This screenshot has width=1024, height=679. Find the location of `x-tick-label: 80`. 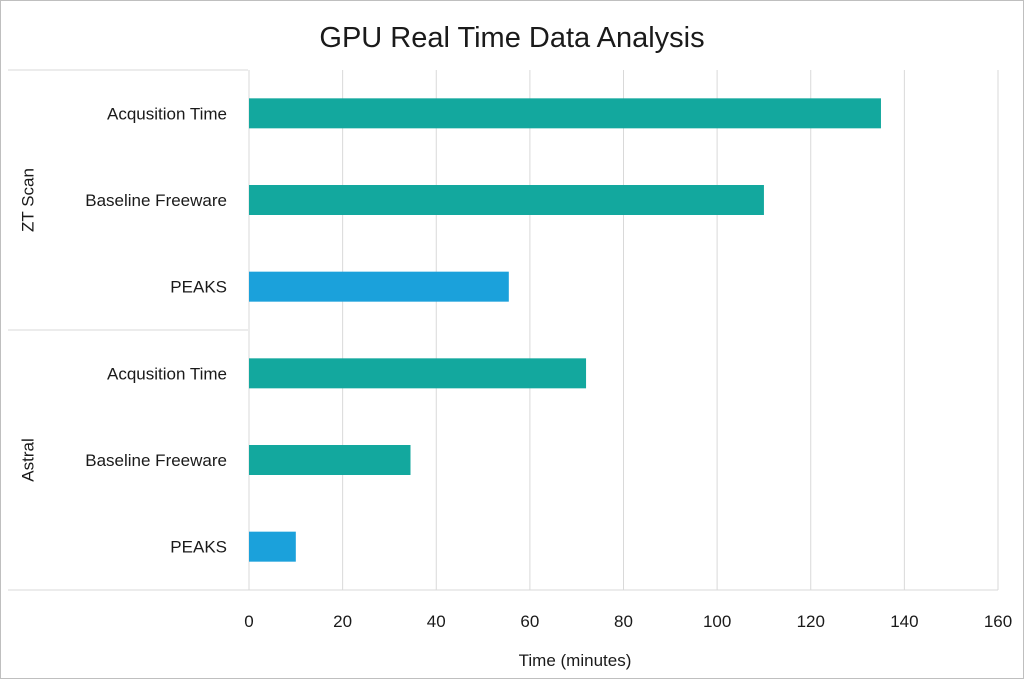

x-tick-label: 80 is located at coordinates (623, 621).